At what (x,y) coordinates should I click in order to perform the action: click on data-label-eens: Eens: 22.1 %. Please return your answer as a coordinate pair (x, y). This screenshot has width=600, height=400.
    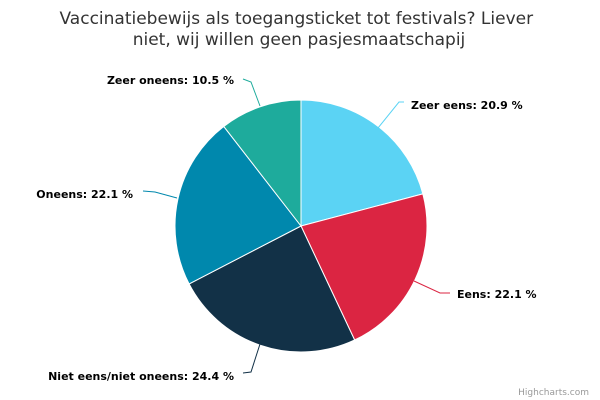
    Looking at the image, I should click on (497, 294).